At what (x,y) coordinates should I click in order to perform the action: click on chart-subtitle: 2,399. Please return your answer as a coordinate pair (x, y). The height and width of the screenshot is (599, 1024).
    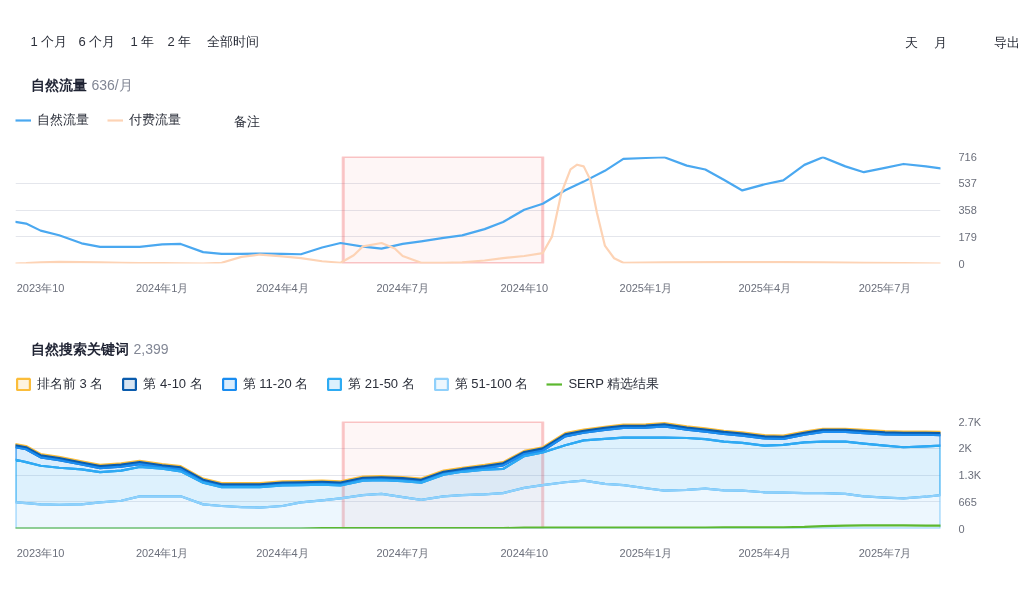
    Looking at the image, I should click on (151, 348).